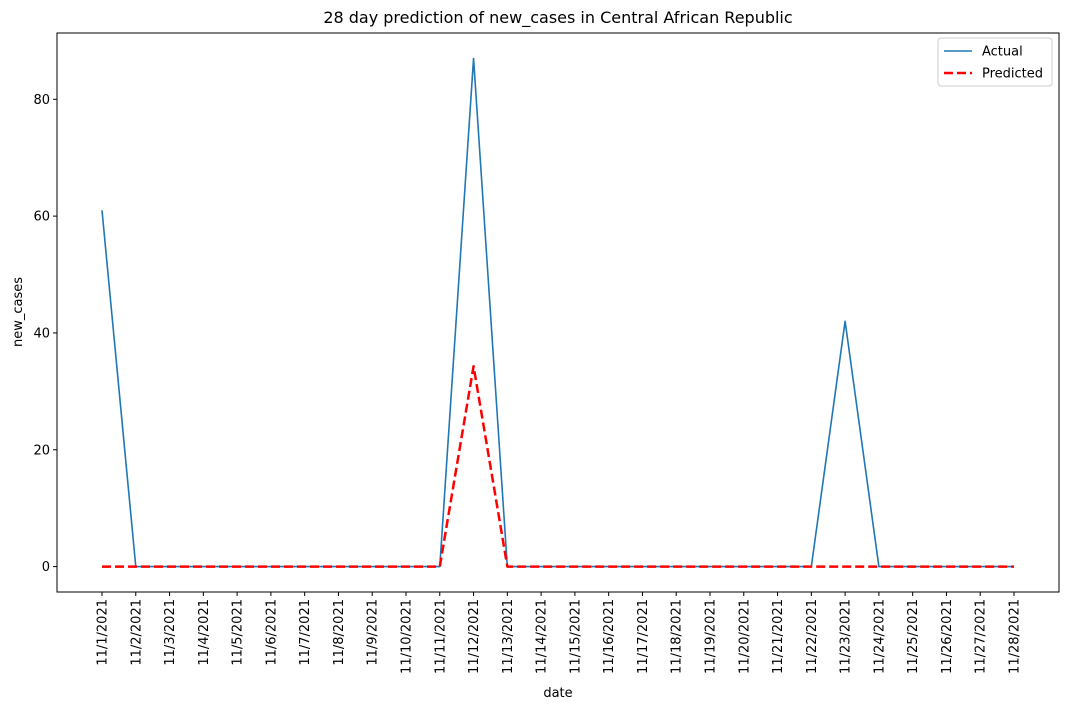  What do you see at coordinates (643, 636) in the screenshot?
I see `x-tick-label: 11/17/2021` at bounding box center [643, 636].